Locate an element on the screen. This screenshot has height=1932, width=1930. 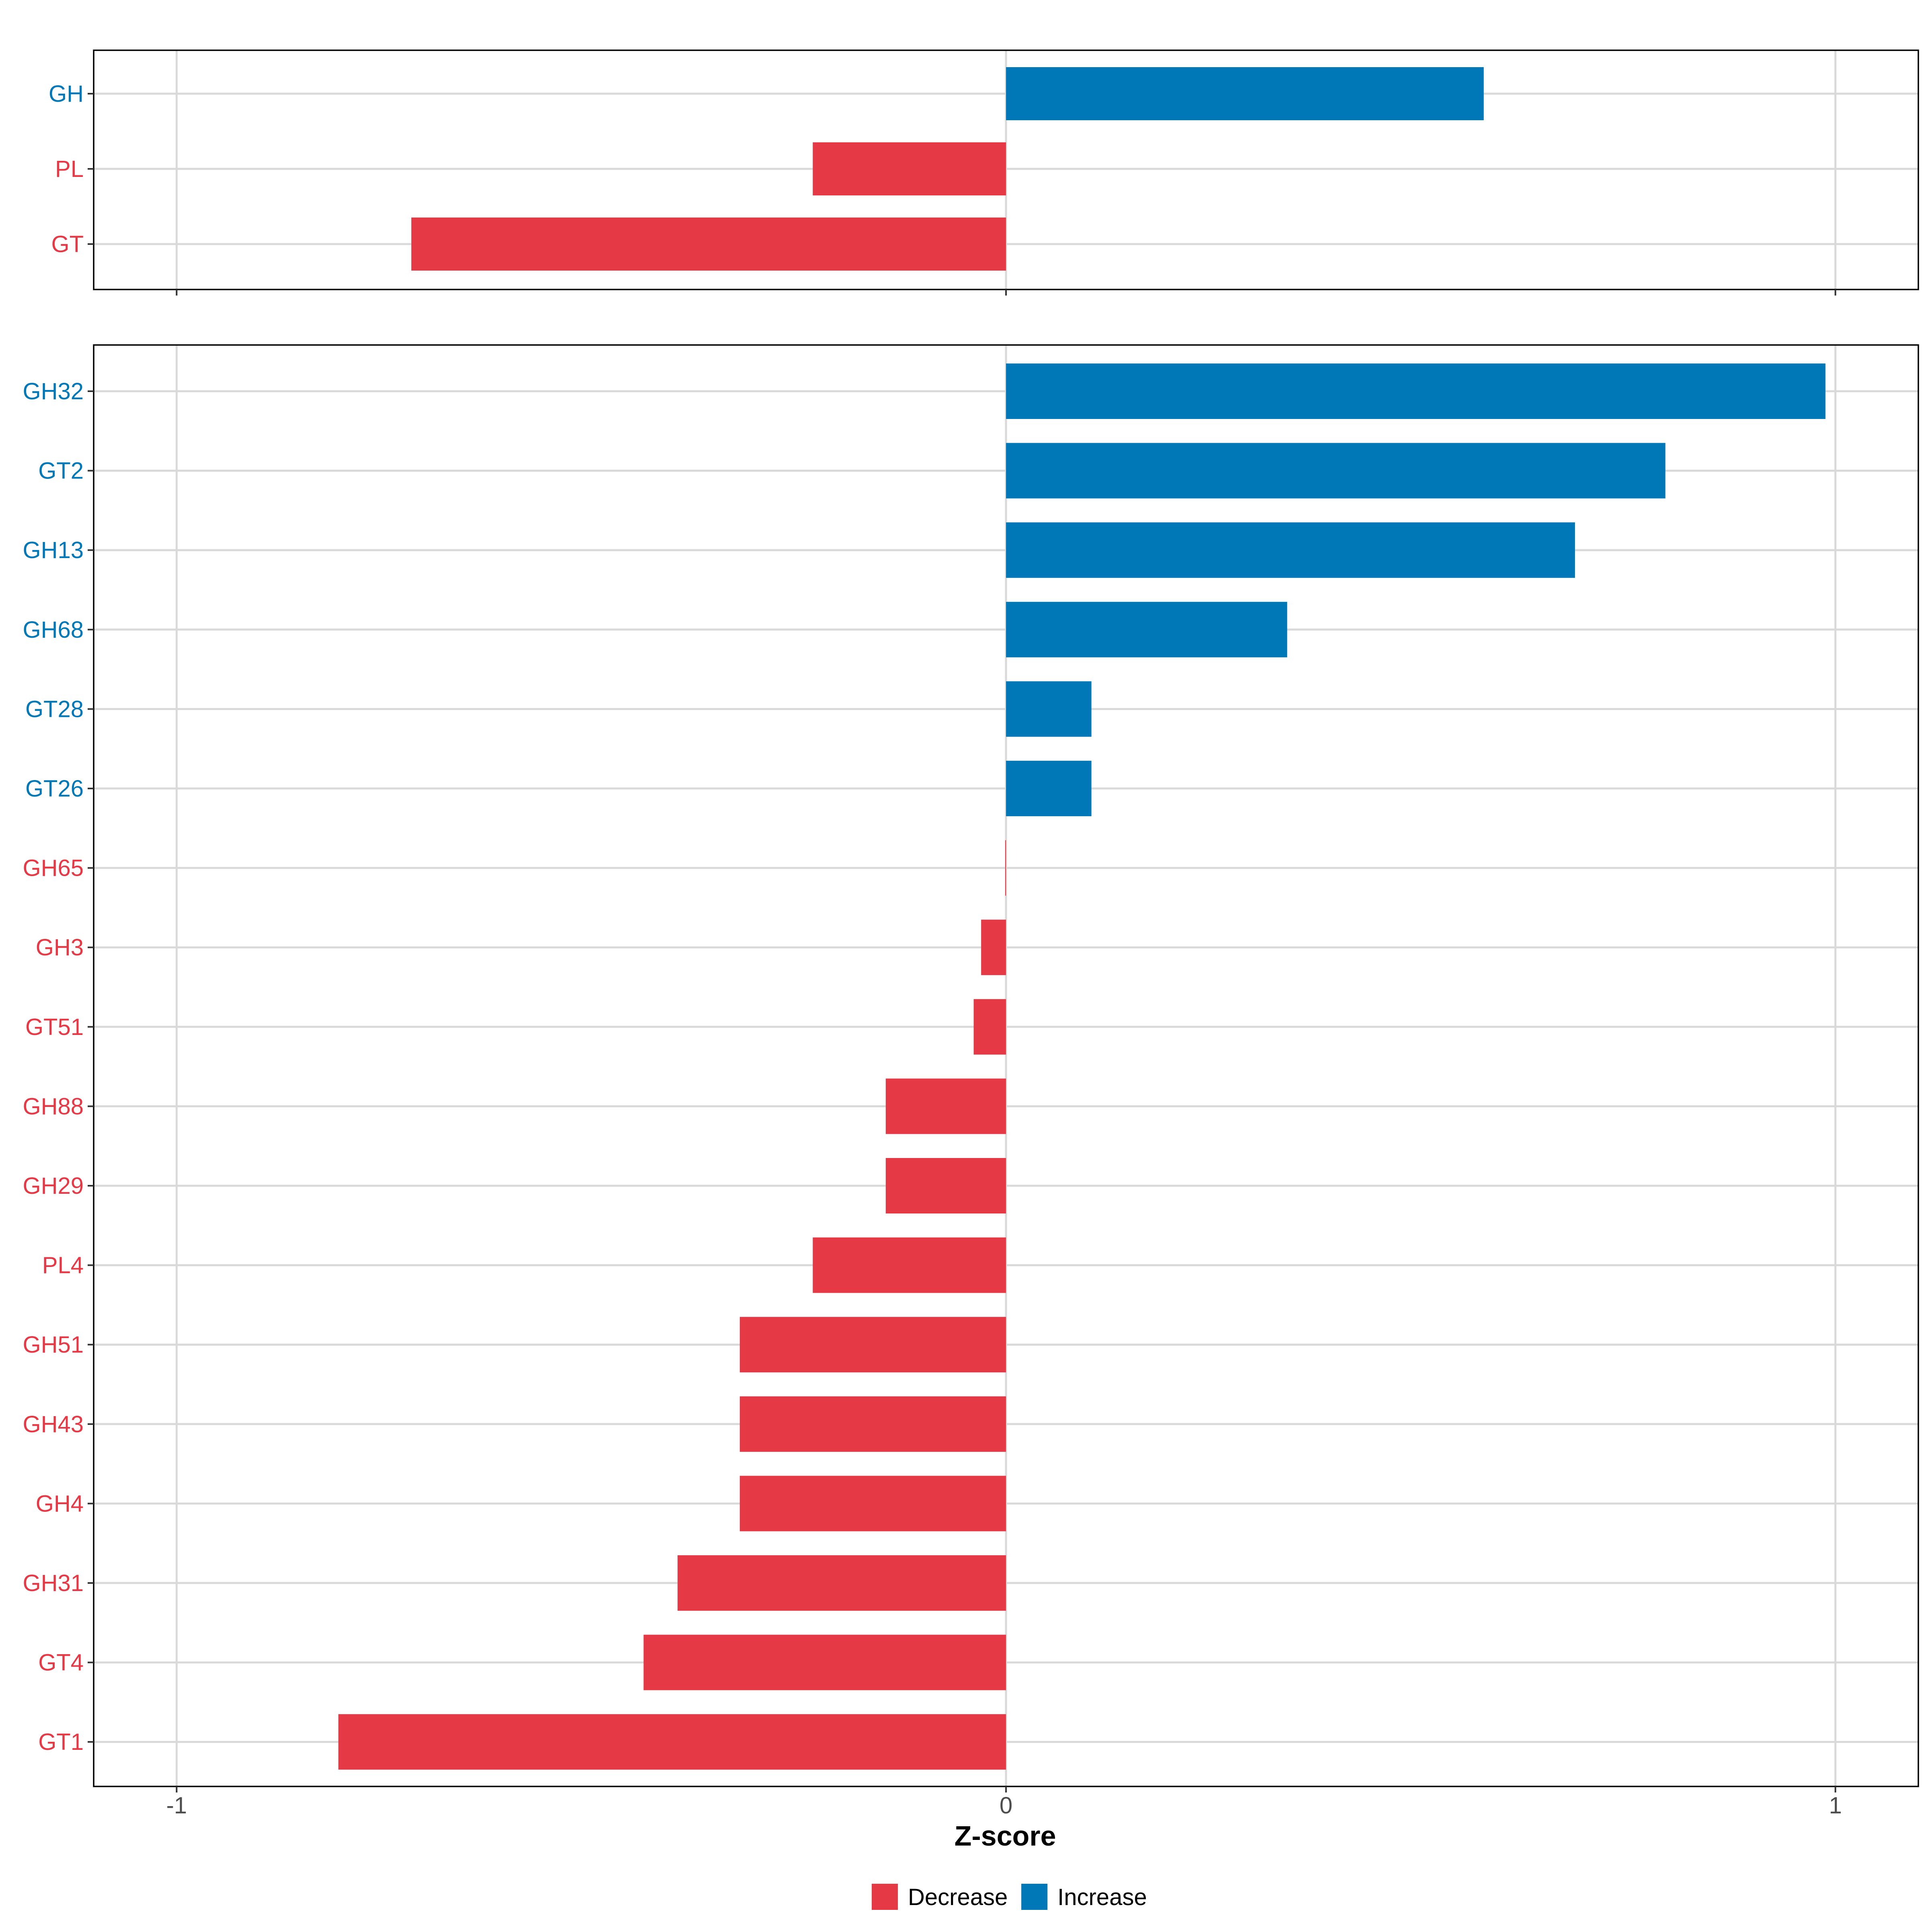
x-tick-label-0: 0 is located at coordinates (1006, 1805).